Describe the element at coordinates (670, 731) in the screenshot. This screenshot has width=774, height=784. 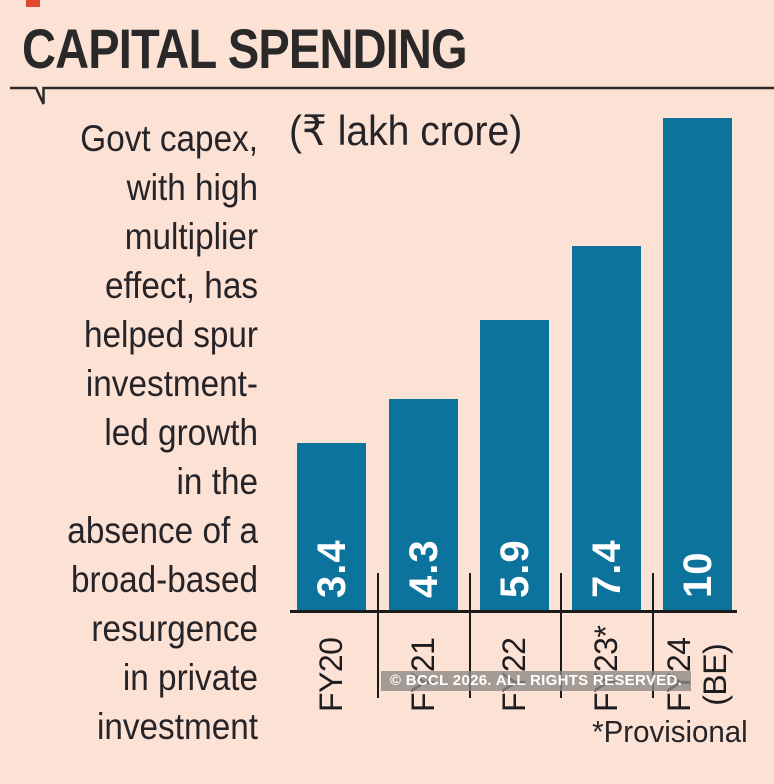
I see `footnote: *Provisional` at that location.